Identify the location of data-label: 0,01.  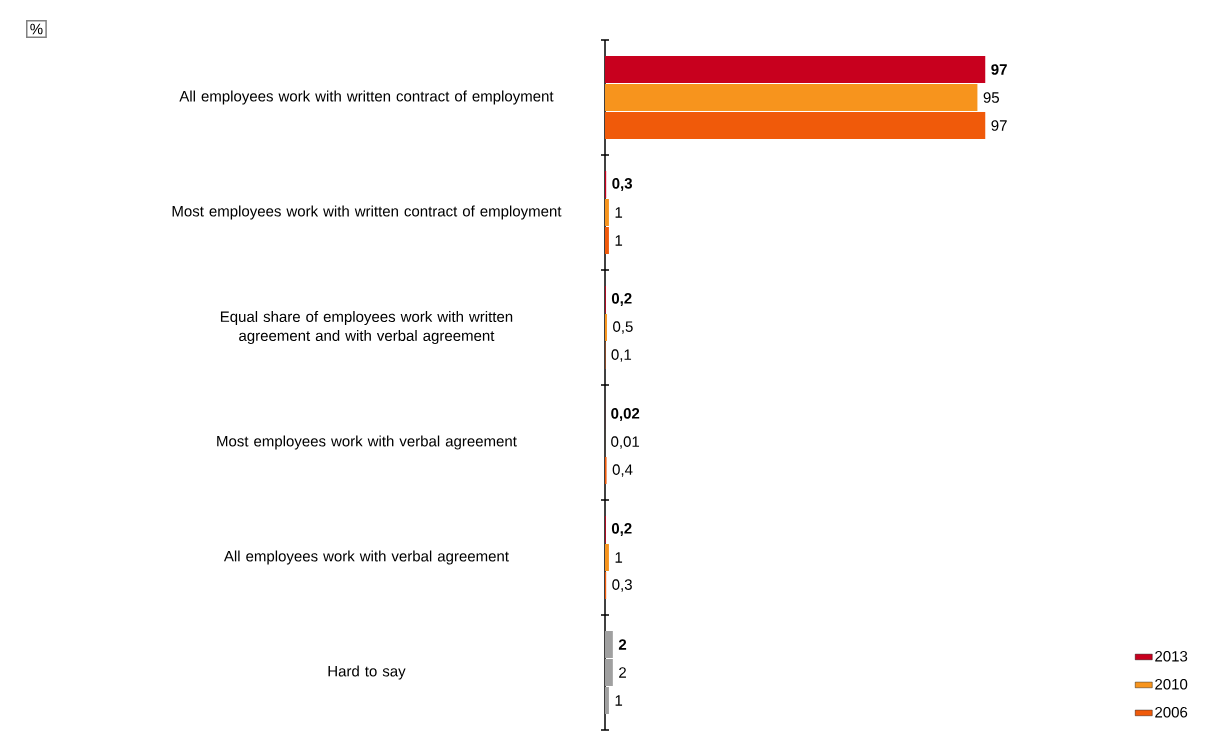
(625, 442).